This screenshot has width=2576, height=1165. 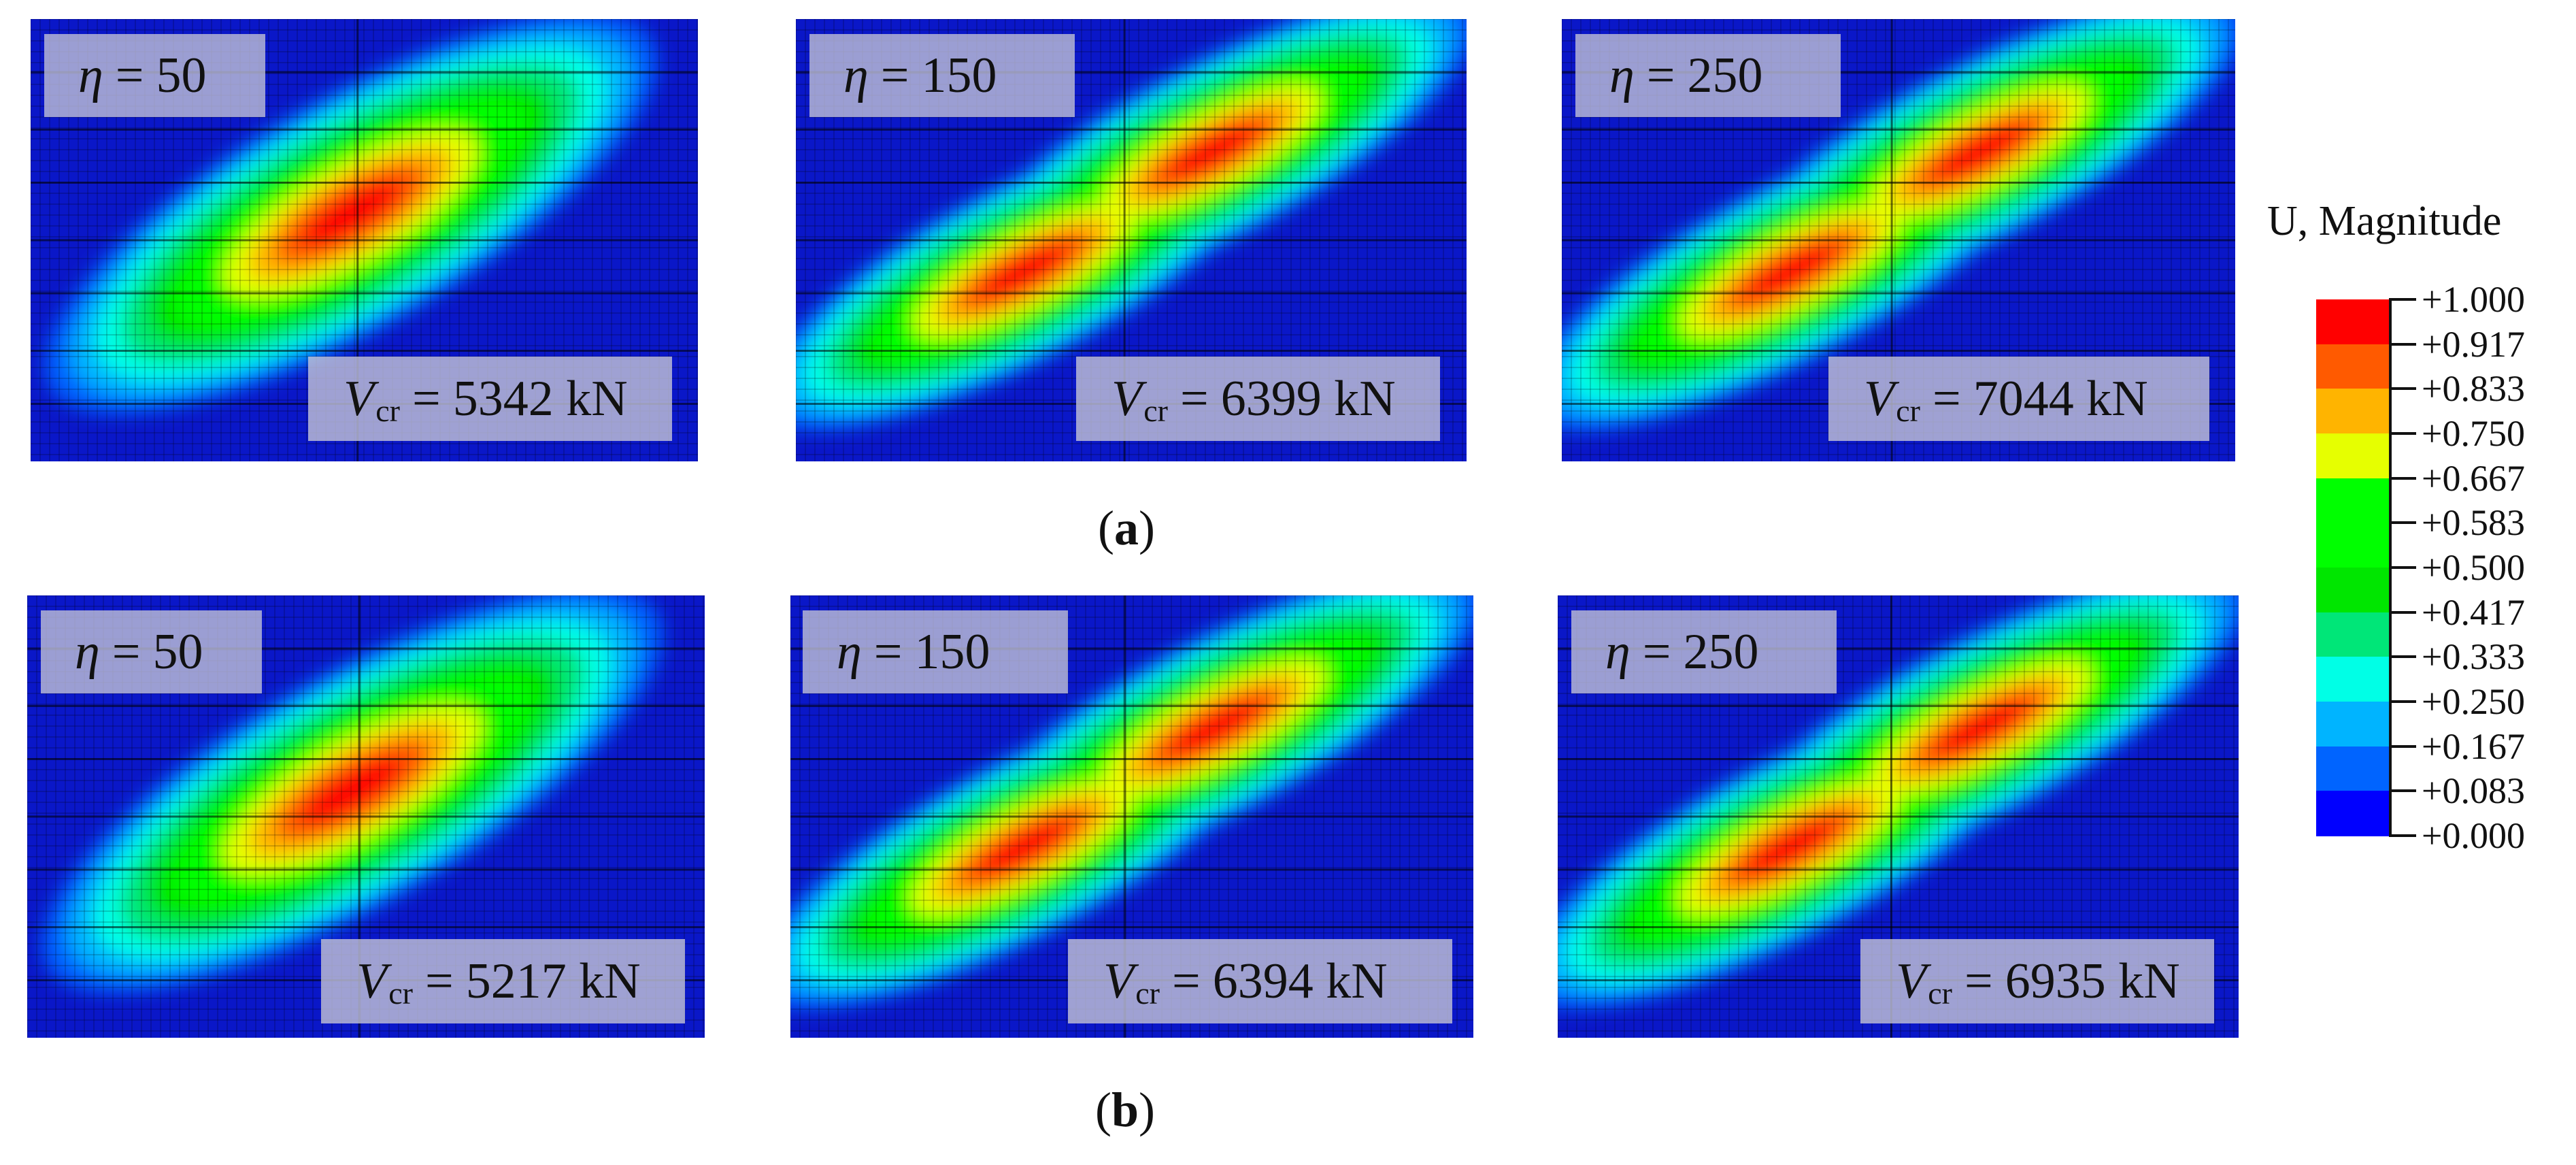 I want to click on legend-tick-label: +0.833, so click(x=2473, y=389).